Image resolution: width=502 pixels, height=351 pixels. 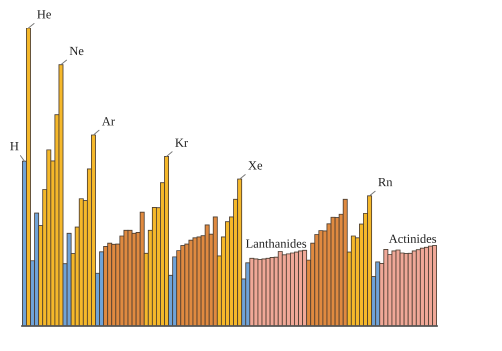 I want to click on text: He, so click(x=44, y=14).